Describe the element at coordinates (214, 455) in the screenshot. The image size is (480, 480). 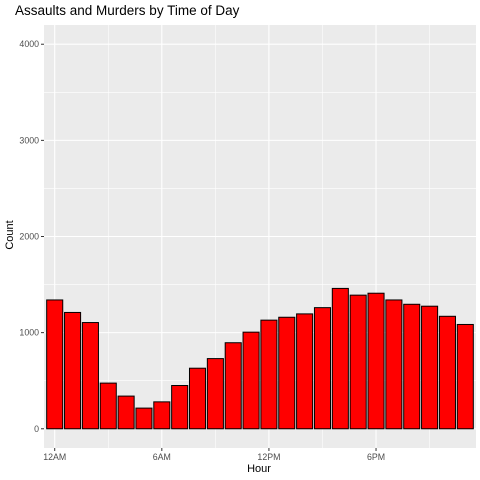
I see `x-axis: 12AM 6AM 12PM 6PM` at that location.